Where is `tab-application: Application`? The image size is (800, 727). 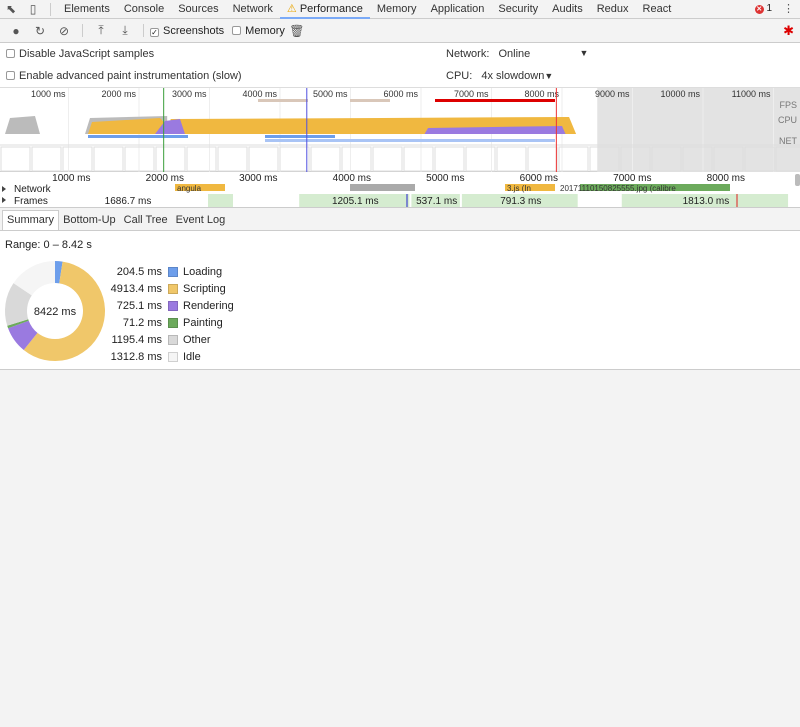
tab-application: Application is located at coordinates (458, 9).